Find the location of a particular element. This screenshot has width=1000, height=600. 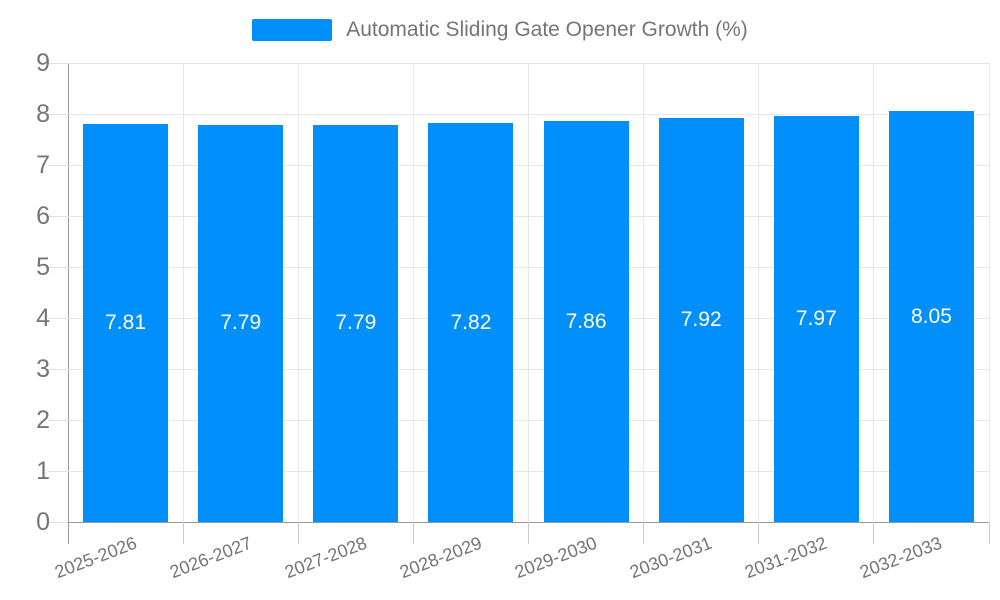

bar: 7.86 is located at coordinates (586, 321).